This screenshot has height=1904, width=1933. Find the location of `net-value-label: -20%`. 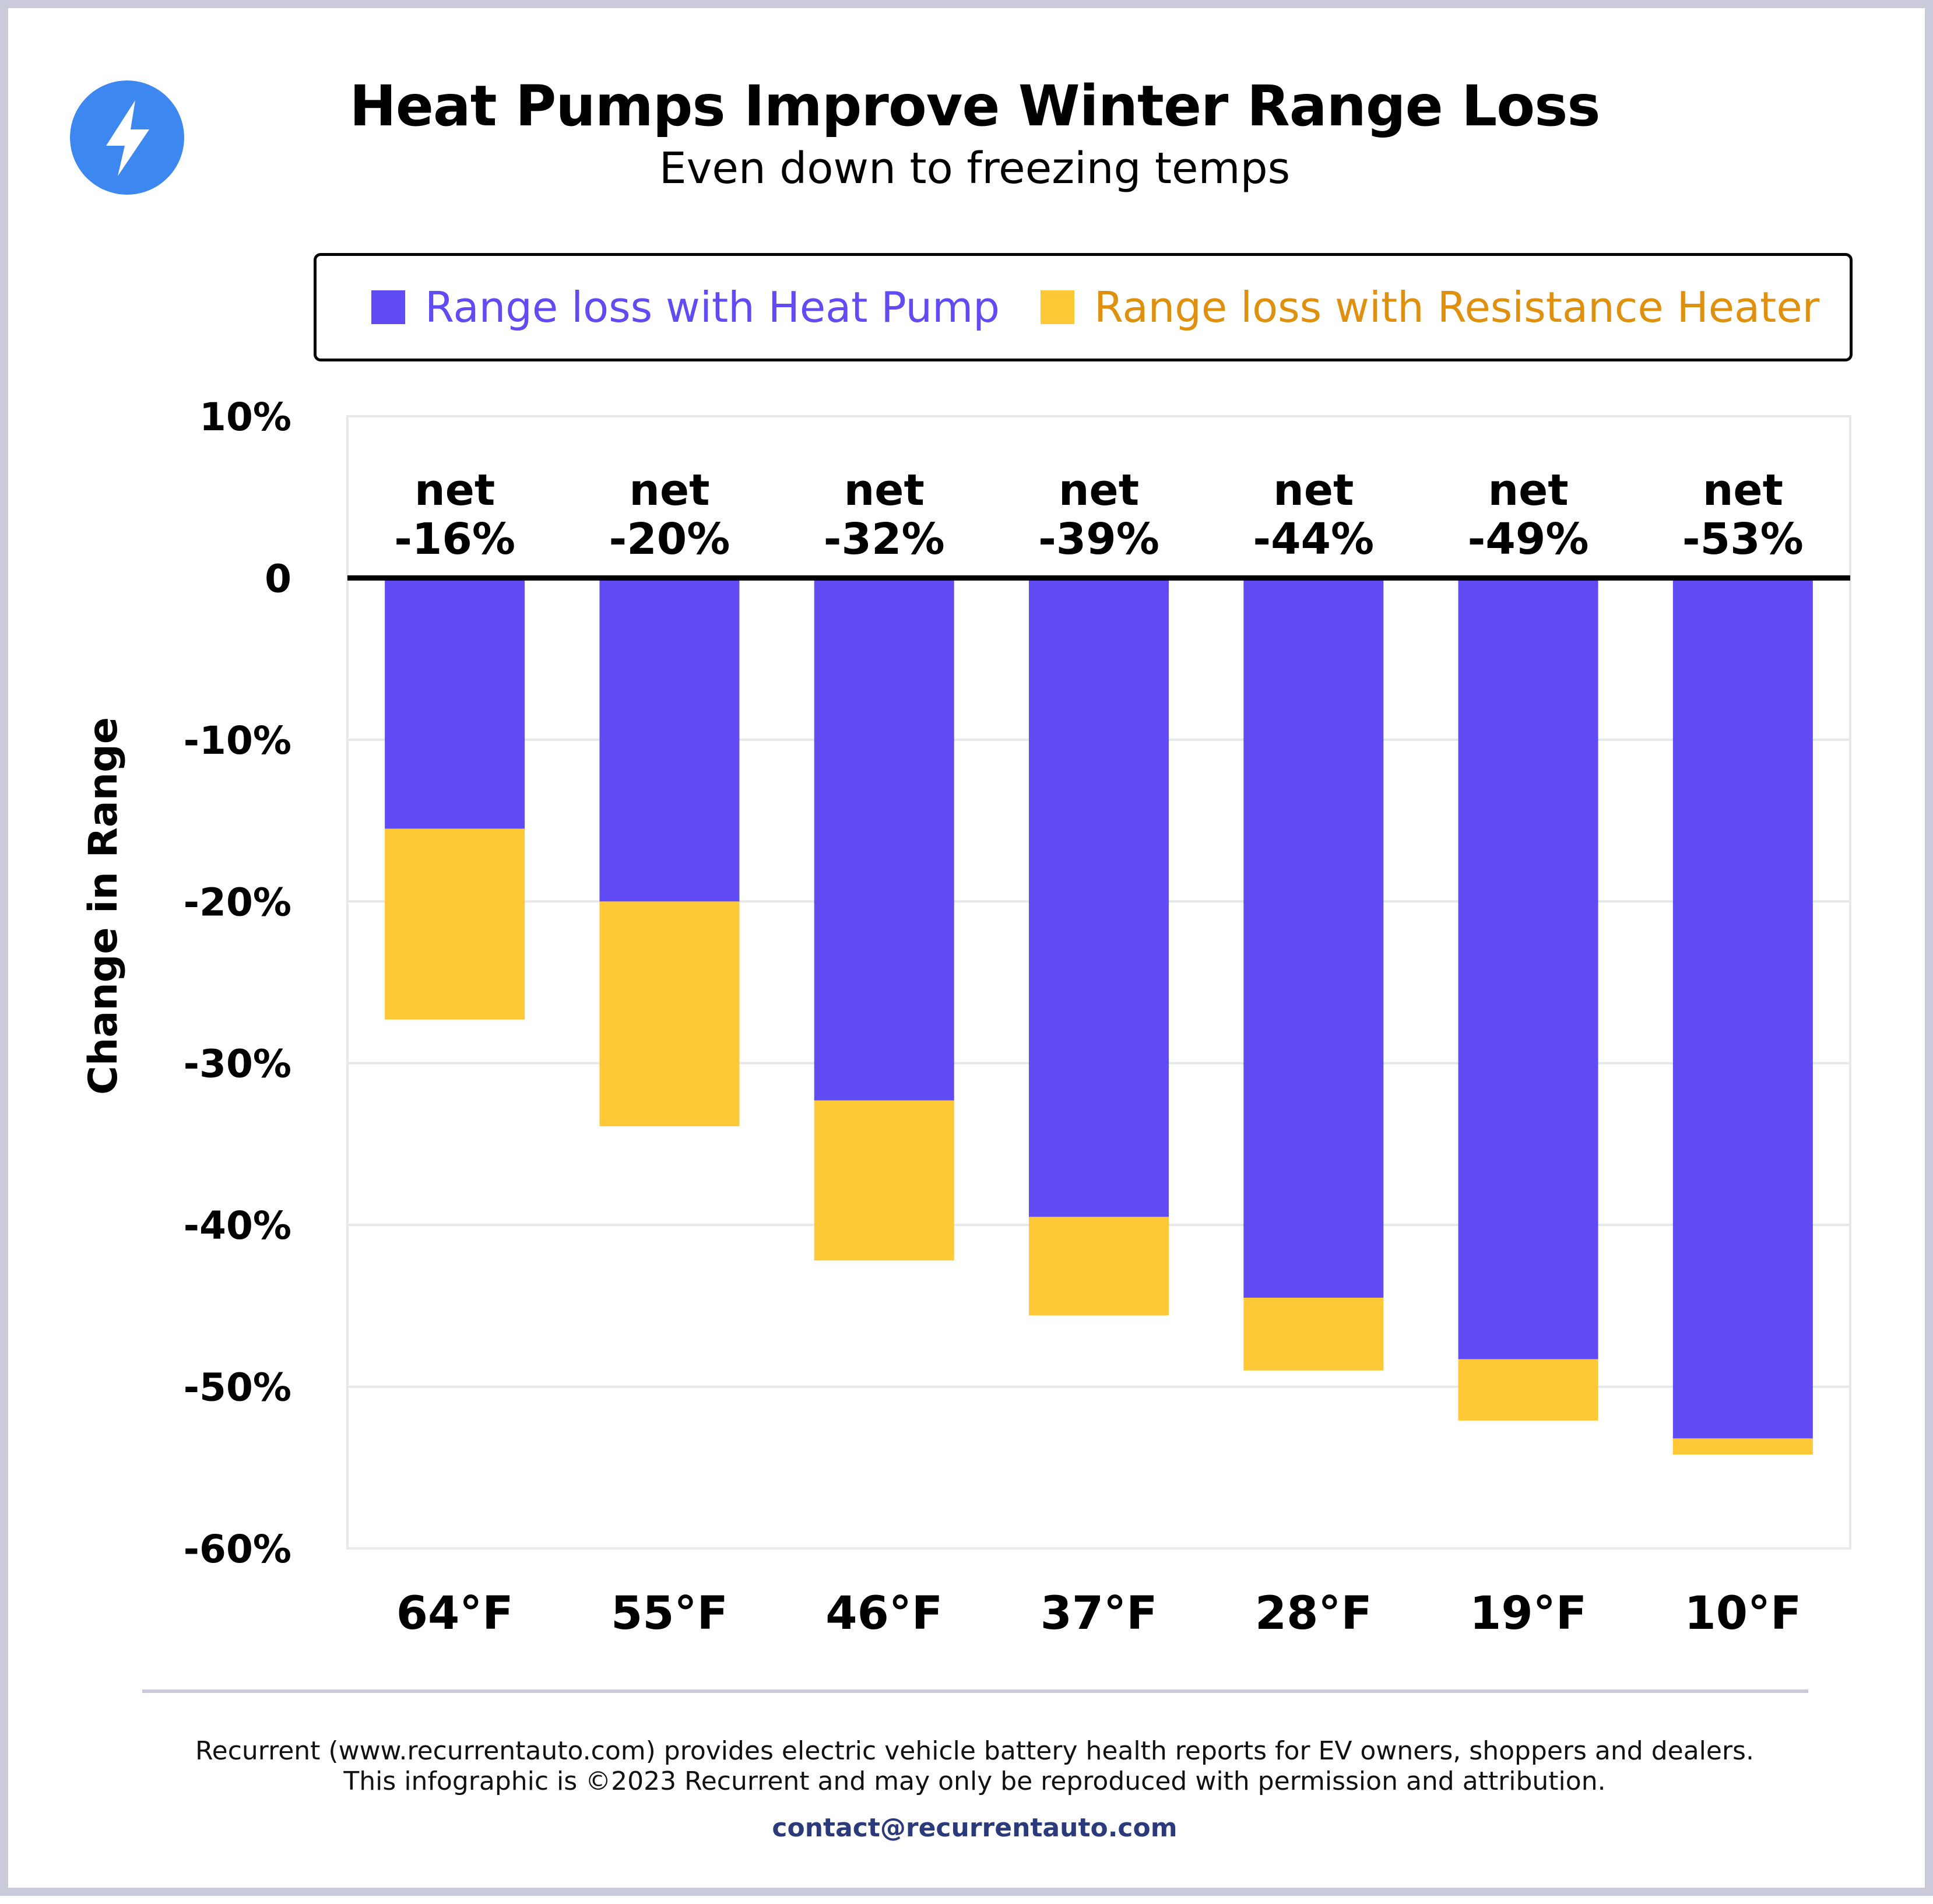

net-value-label: -20% is located at coordinates (670, 539).